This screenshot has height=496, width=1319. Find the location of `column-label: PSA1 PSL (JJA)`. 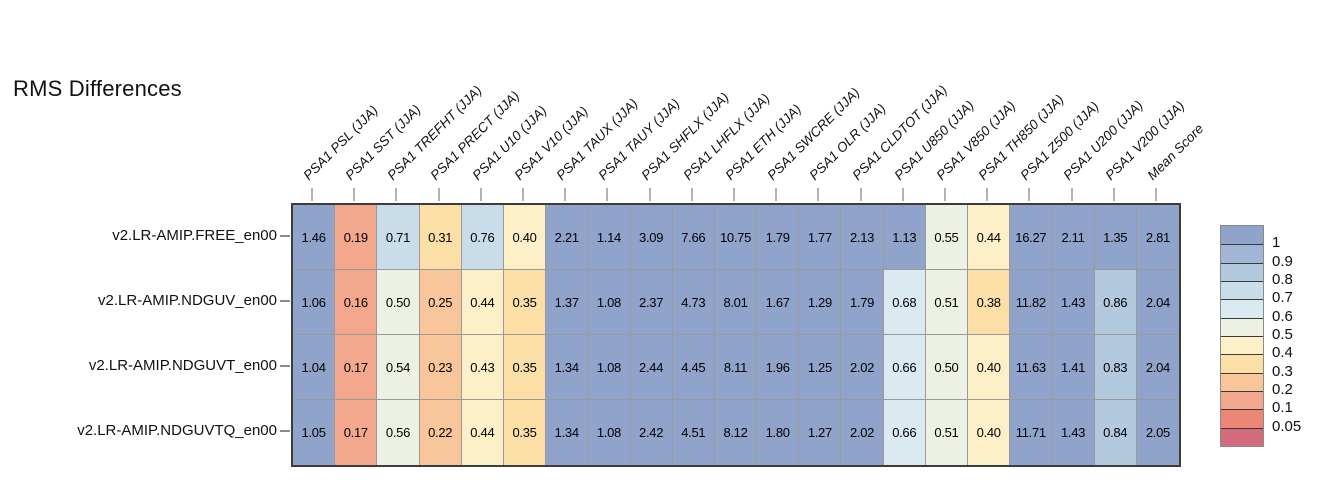

column-label: PSA1 PSL (JJA) is located at coordinates (340, 142).